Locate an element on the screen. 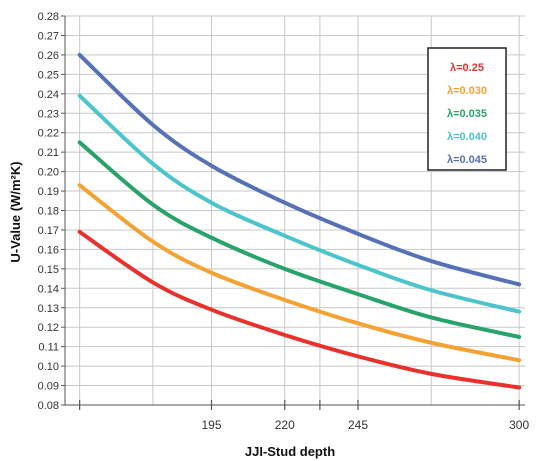 Image resolution: width=538 pixels, height=461 pixels. y-tick-label: 0.24 is located at coordinates (48, 95).